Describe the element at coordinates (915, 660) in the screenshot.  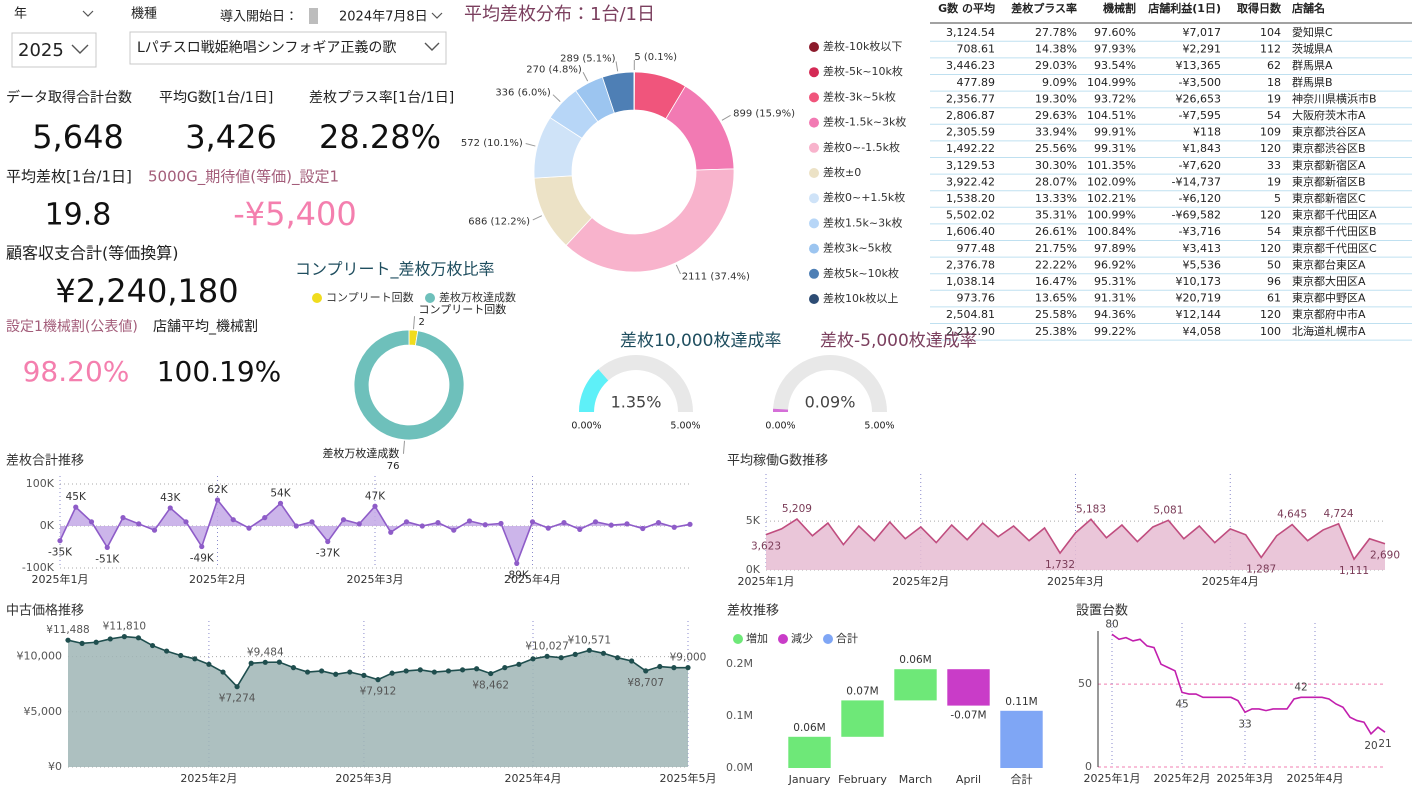
I see `data-label: 0.06M` at that location.